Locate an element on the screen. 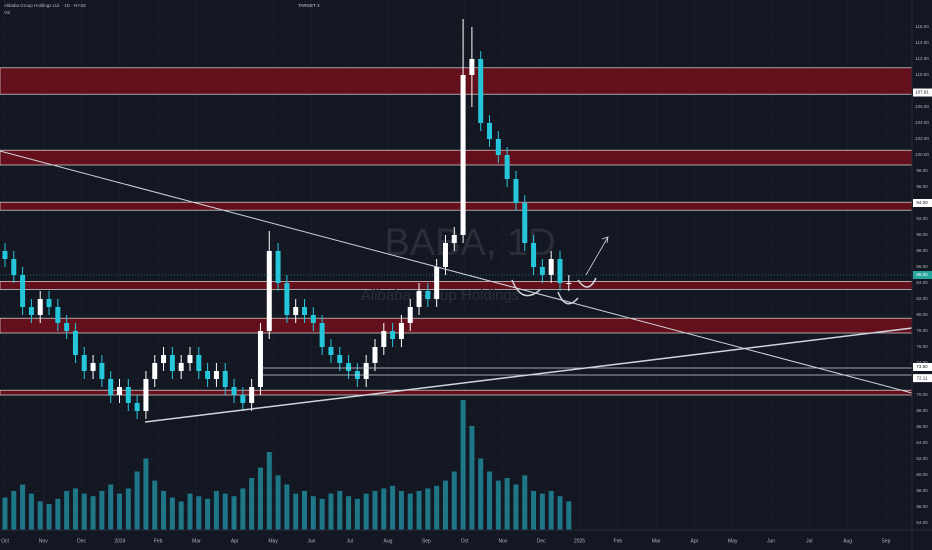 Image resolution: width=932 pixels, height=550 pixels. price-label: 94.00 is located at coordinates (922, 202).